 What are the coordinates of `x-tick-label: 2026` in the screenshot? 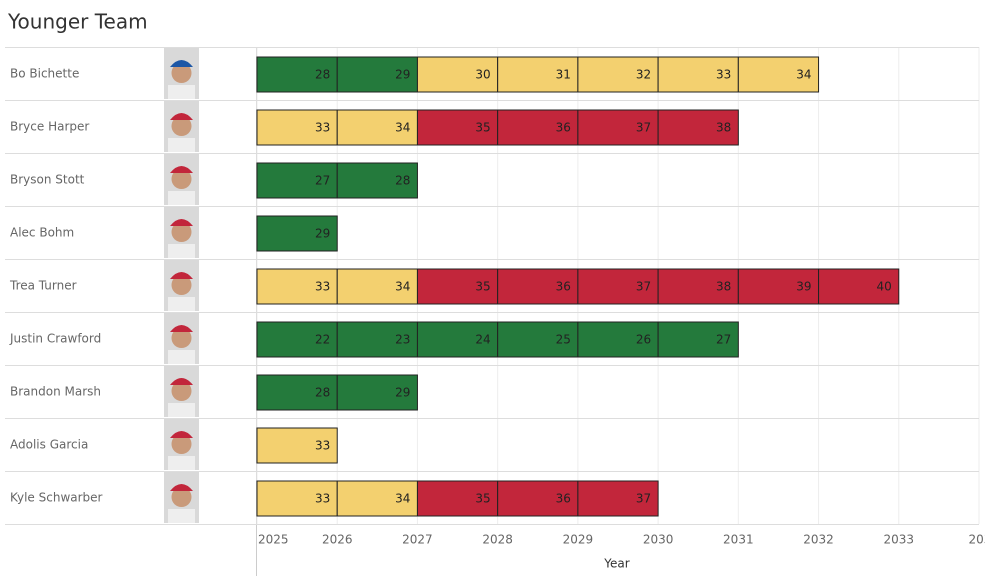 It's located at (337, 540).